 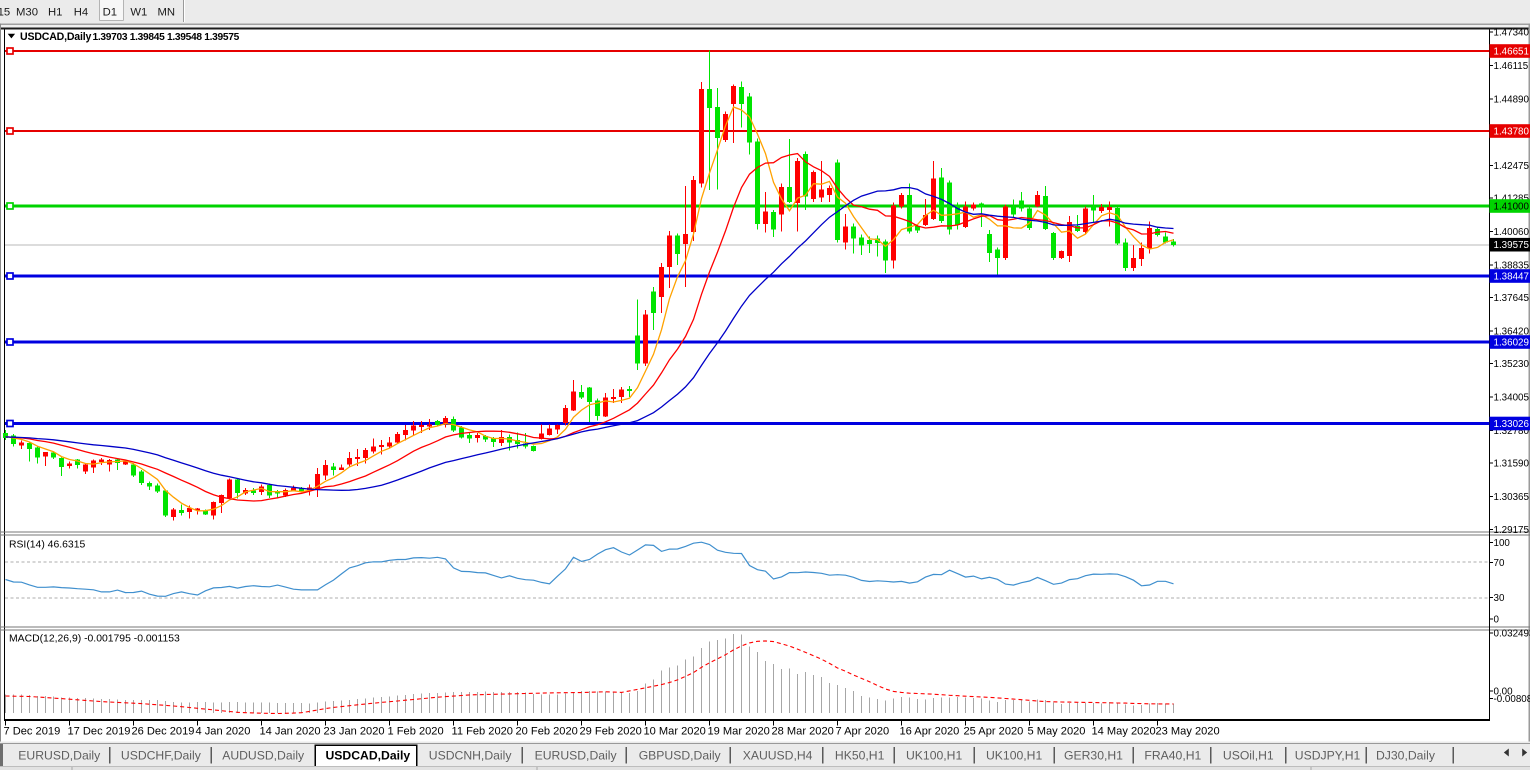 I want to click on svg-text: USDJPY,H1, so click(x=1328, y=756).